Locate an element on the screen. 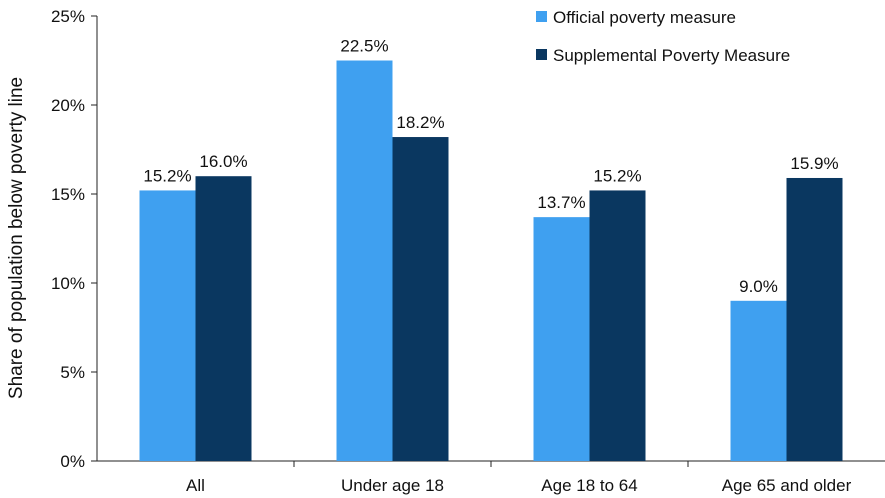  x-category-label: All is located at coordinates (195, 485).